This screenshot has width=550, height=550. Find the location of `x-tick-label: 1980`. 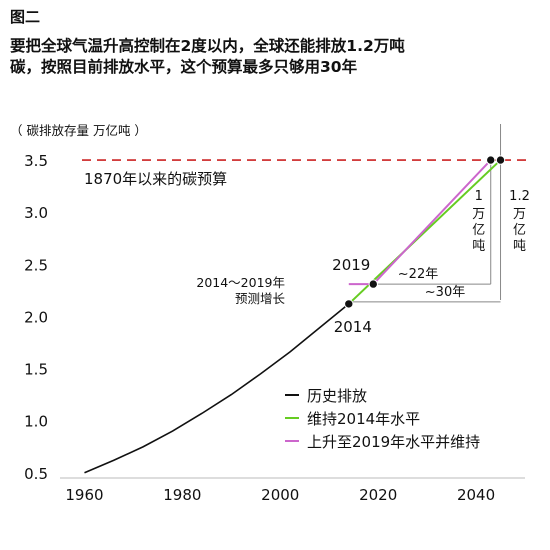

x-tick-label: 1980 is located at coordinates (182, 495).